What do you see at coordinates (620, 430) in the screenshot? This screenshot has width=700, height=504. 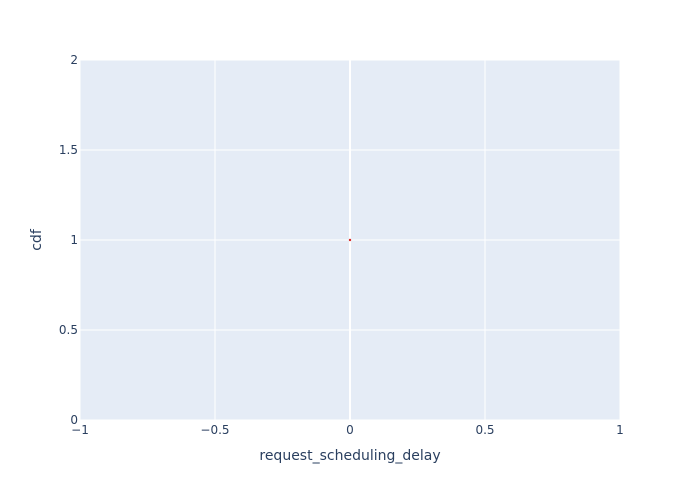 I see `x-tick-label: 1` at bounding box center [620, 430].